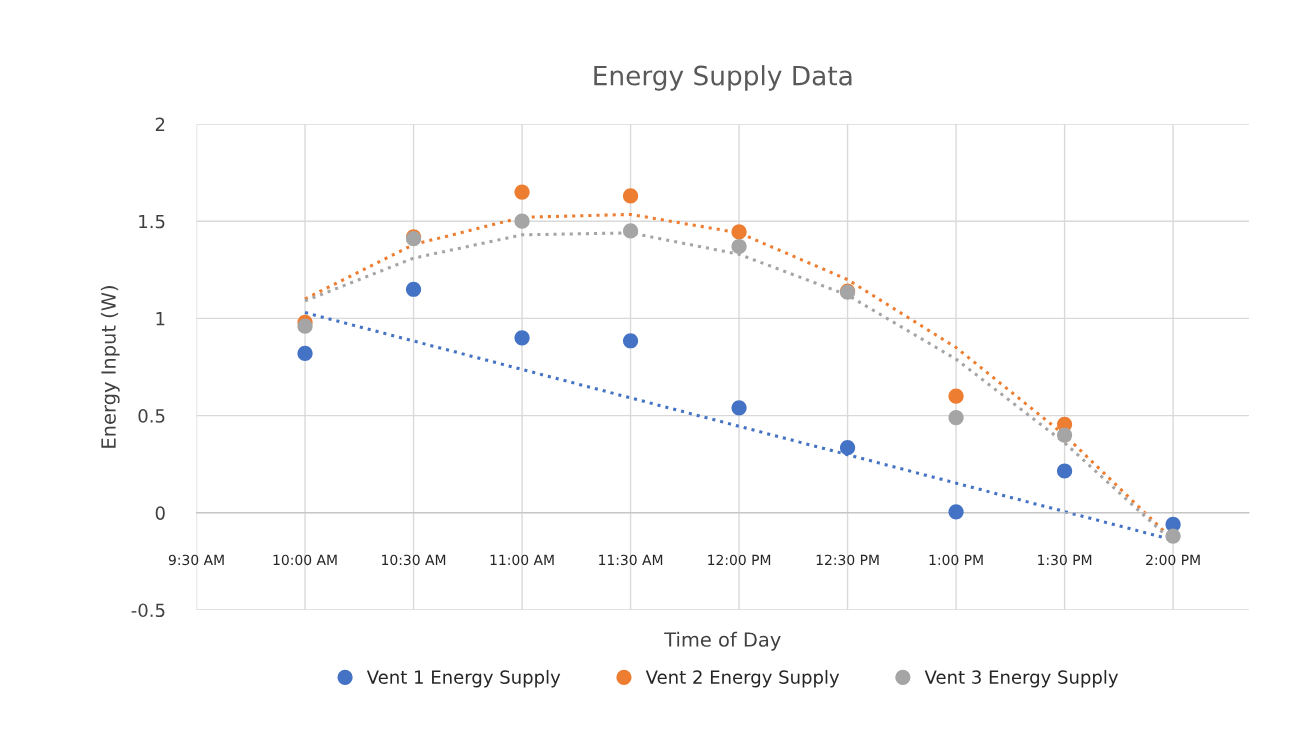 The width and height of the screenshot is (1293, 734). What do you see at coordinates (305, 560) in the screenshot?
I see `x-tick-label: 10:00 AM` at bounding box center [305, 560].